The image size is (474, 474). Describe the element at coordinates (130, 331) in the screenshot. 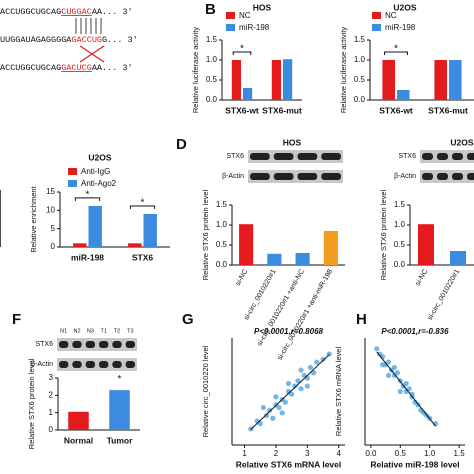

I see `lane-label: T3` at that location.